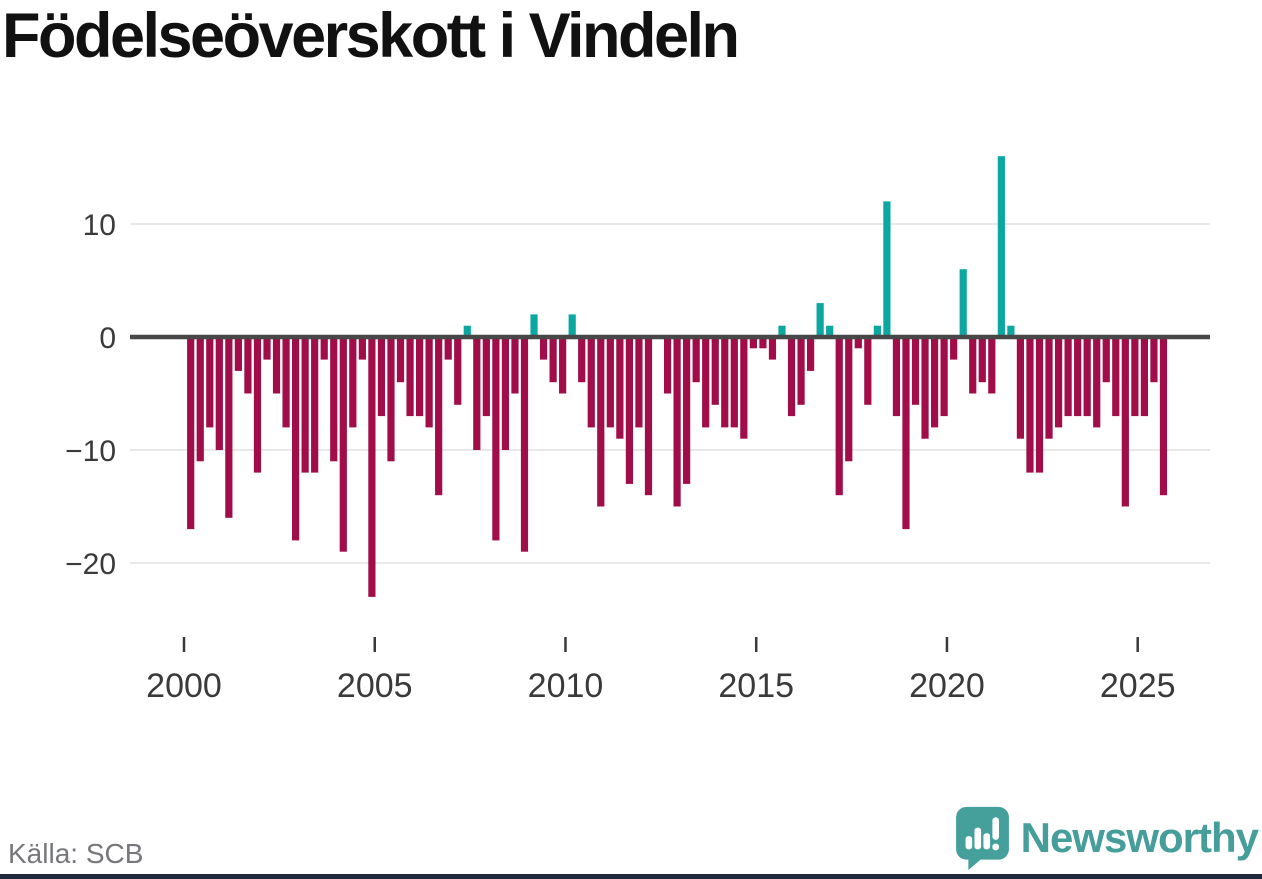 The height and width of the screenshot is (879, 1262). What do you see at coordinates (375, 686) in the screenshot?
I see `x-tick-label-2005: 2005` at bounding box center [375, 686].